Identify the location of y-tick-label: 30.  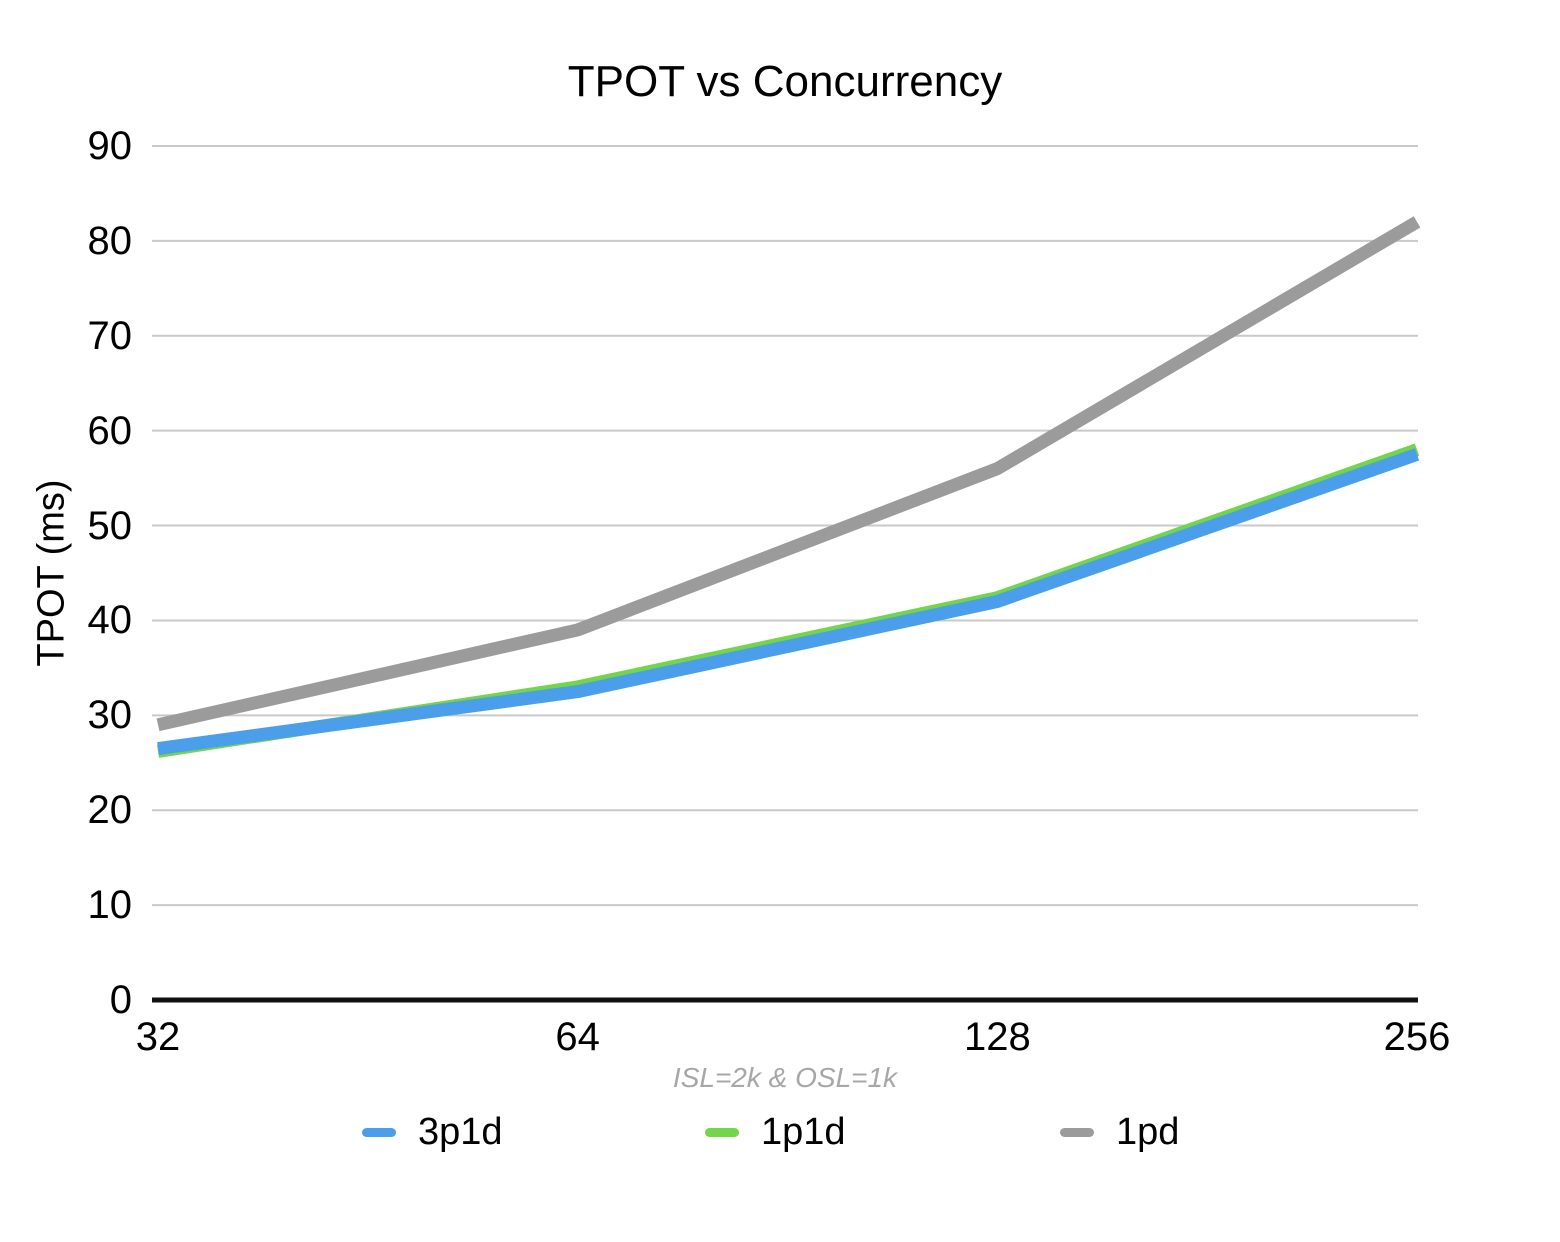
(110, 715).